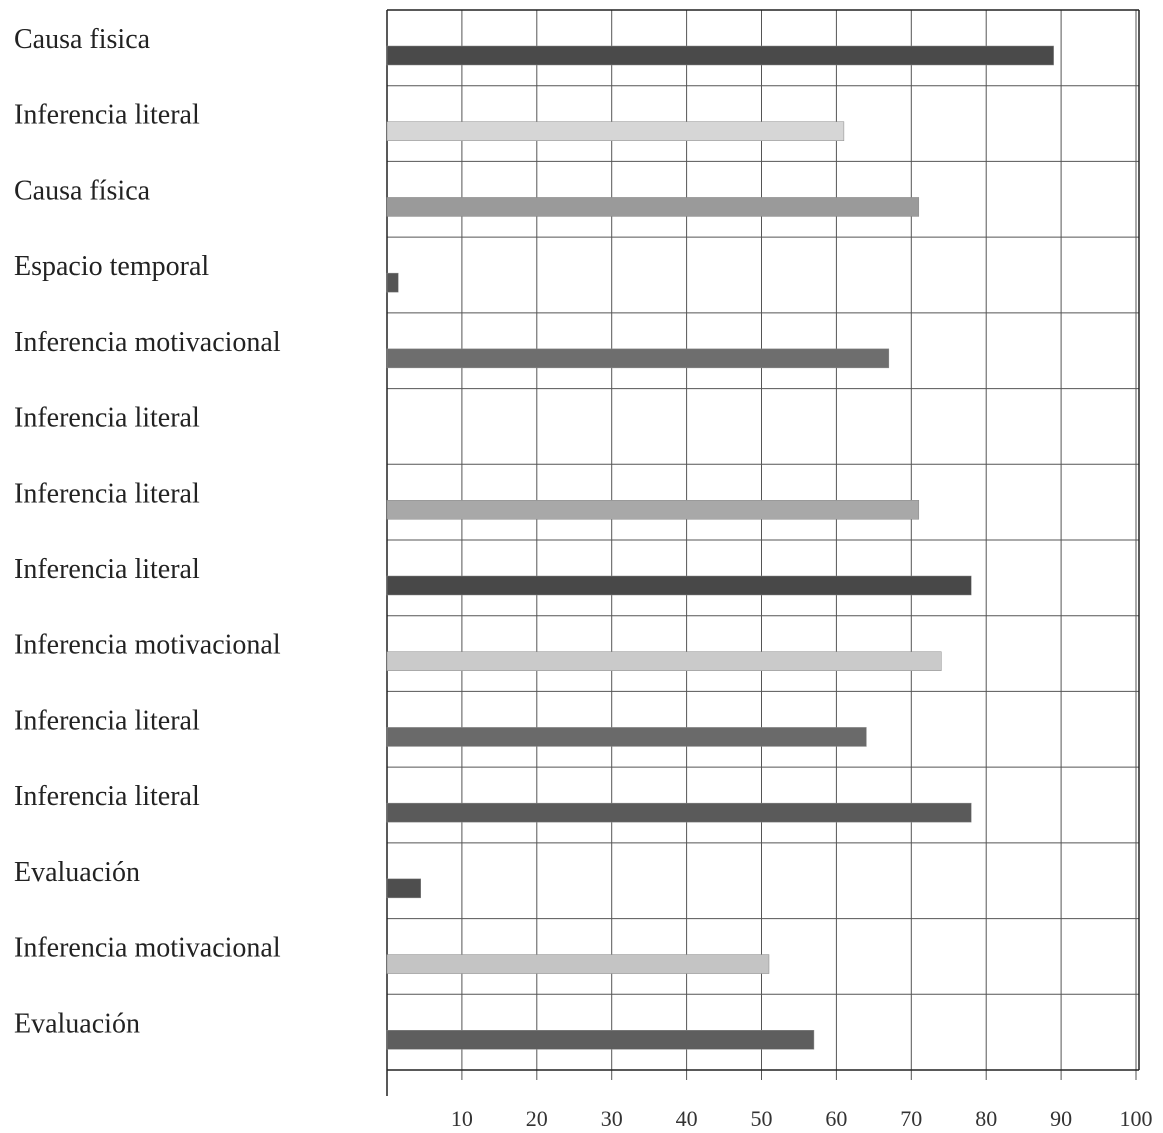  What do you see at coordinates (82, 39) in the screenshot?
I see `category-label: Causa fisica` at bounding box center [82, 39].